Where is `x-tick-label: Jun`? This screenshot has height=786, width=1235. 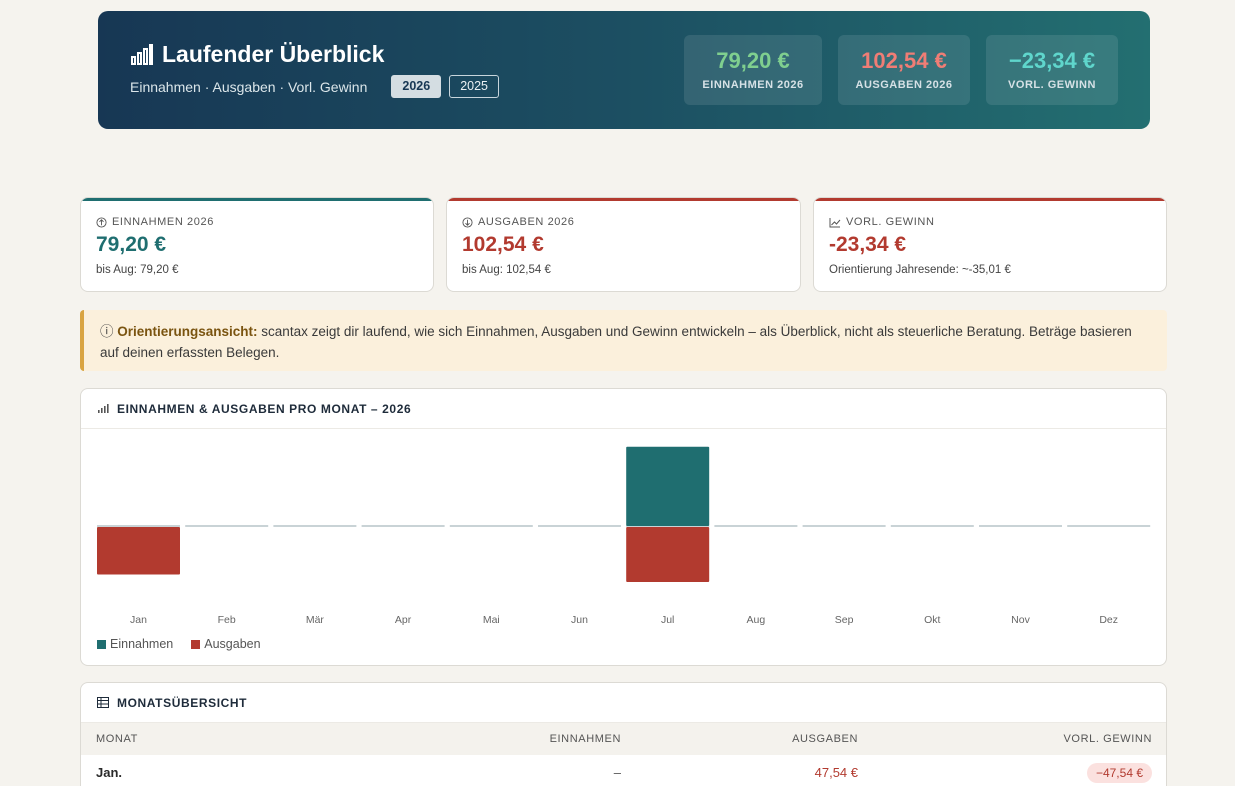 x-tick-label: Jun is located at coordinates (579, 620).